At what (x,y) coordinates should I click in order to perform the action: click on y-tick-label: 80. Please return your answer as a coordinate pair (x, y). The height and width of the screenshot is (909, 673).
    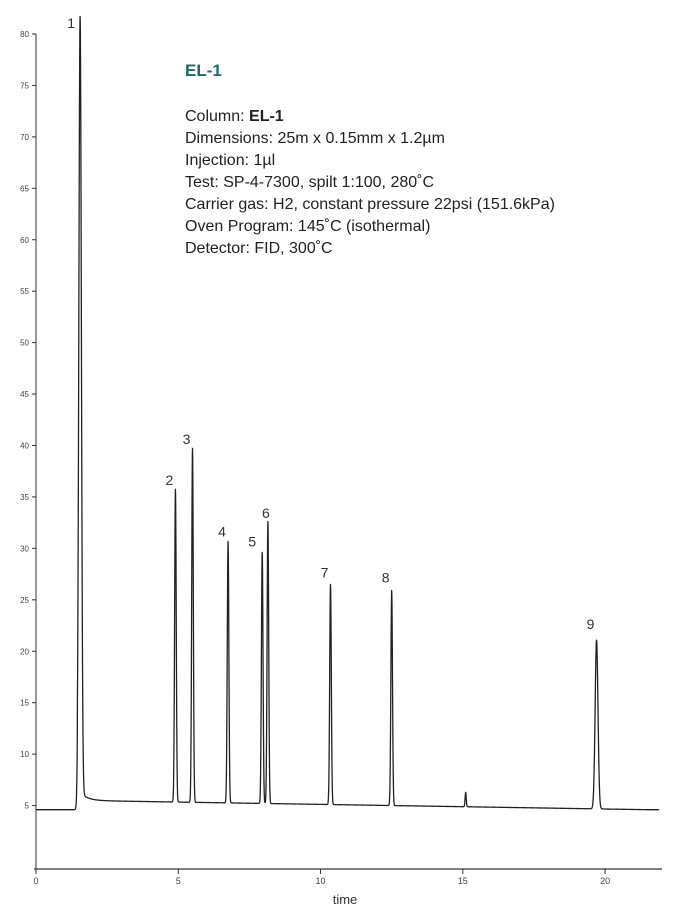
    Looking at the image, I should click on (24, 34).